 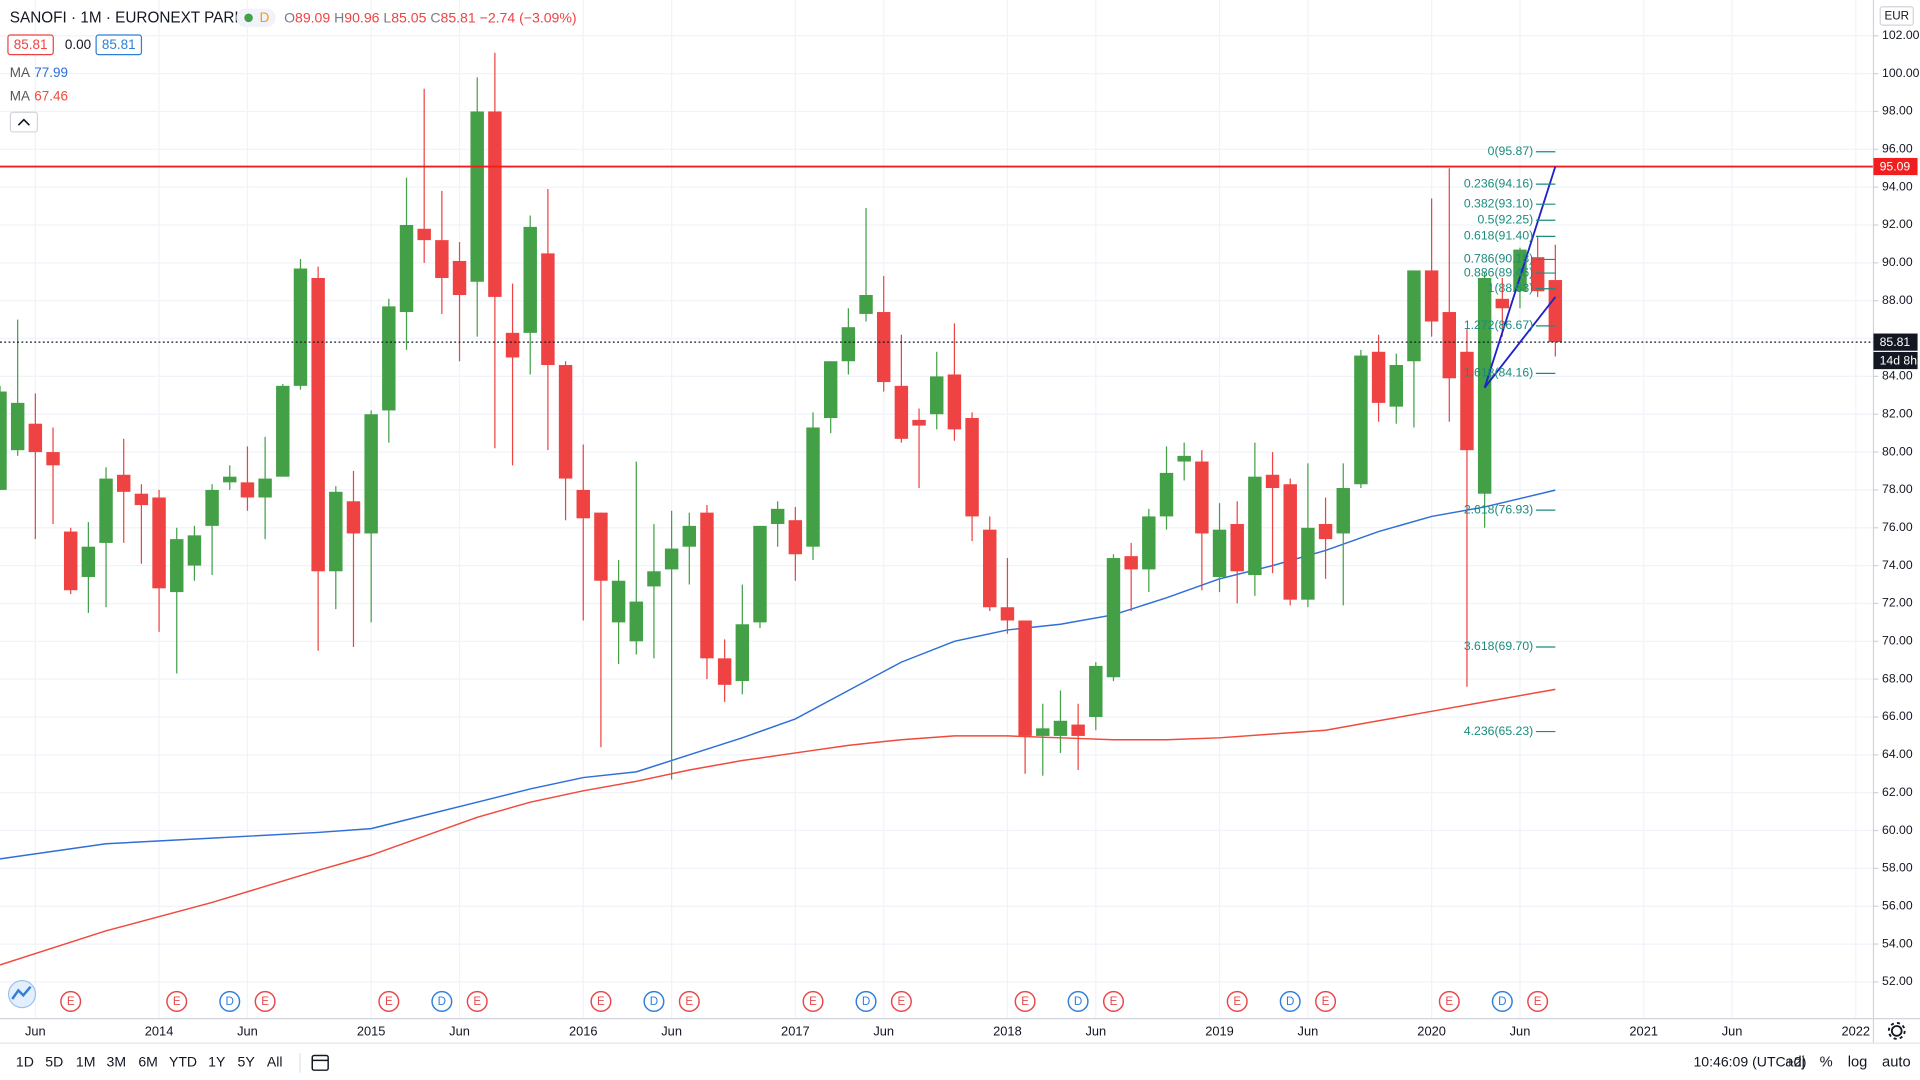 I want to click on currency-box, so click(x=1896, y=16).